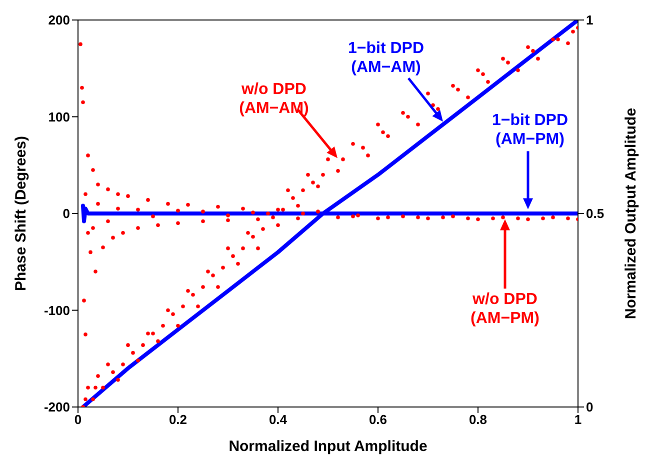 Image resolution: width=648 pixels, height=469 pixels. I want to click on y2-tick-label: 0, so click(590, 407).